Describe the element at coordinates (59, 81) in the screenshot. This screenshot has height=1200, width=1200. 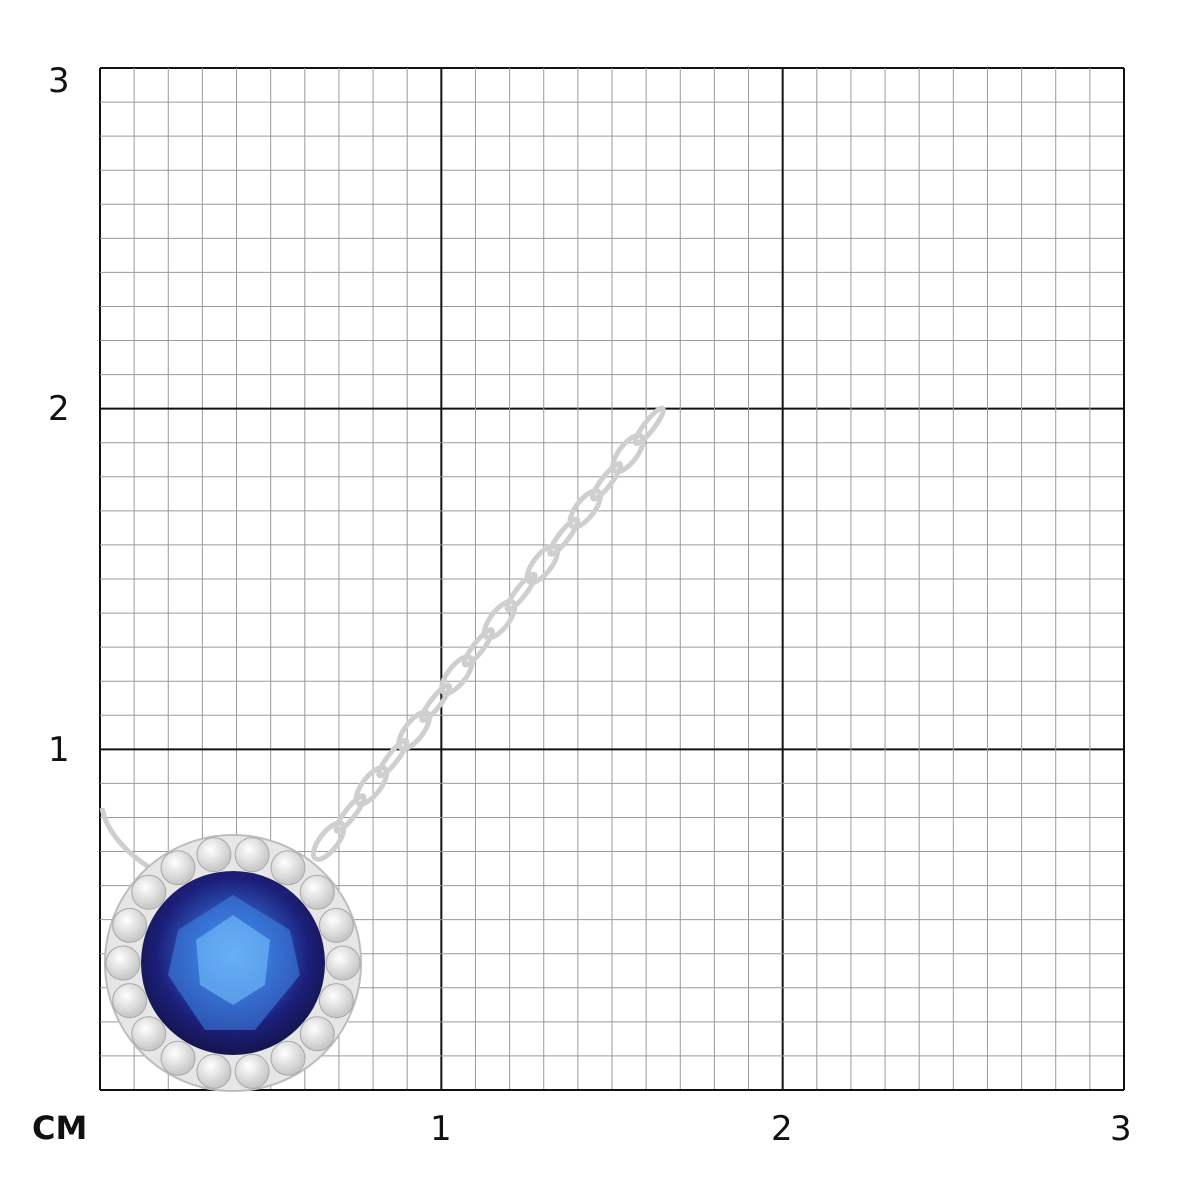
I see `y-label-3: 3` at that location.